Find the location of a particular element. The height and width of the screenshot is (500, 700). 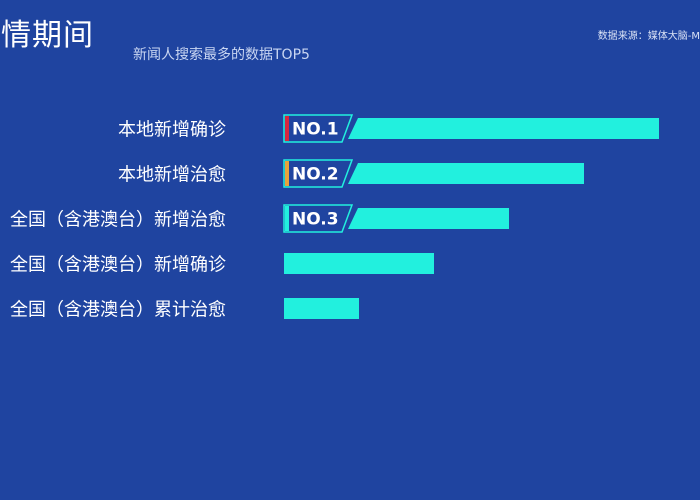

page-title: 疫情期间 is located at coordinates (47, 35).